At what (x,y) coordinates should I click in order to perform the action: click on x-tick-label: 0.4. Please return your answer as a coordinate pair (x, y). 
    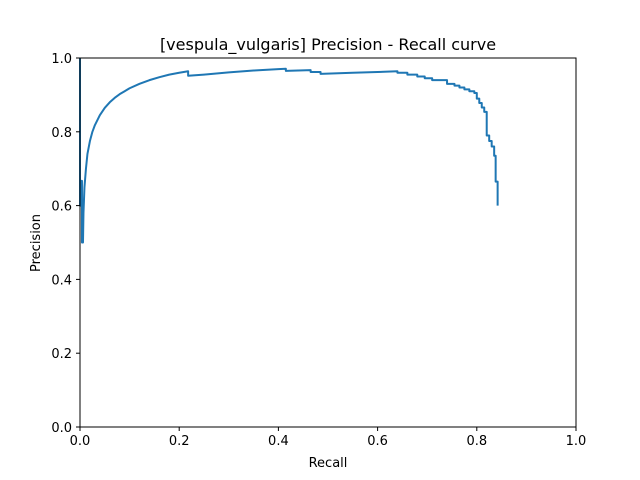
    Looking at the image, I should click on (278, 441).